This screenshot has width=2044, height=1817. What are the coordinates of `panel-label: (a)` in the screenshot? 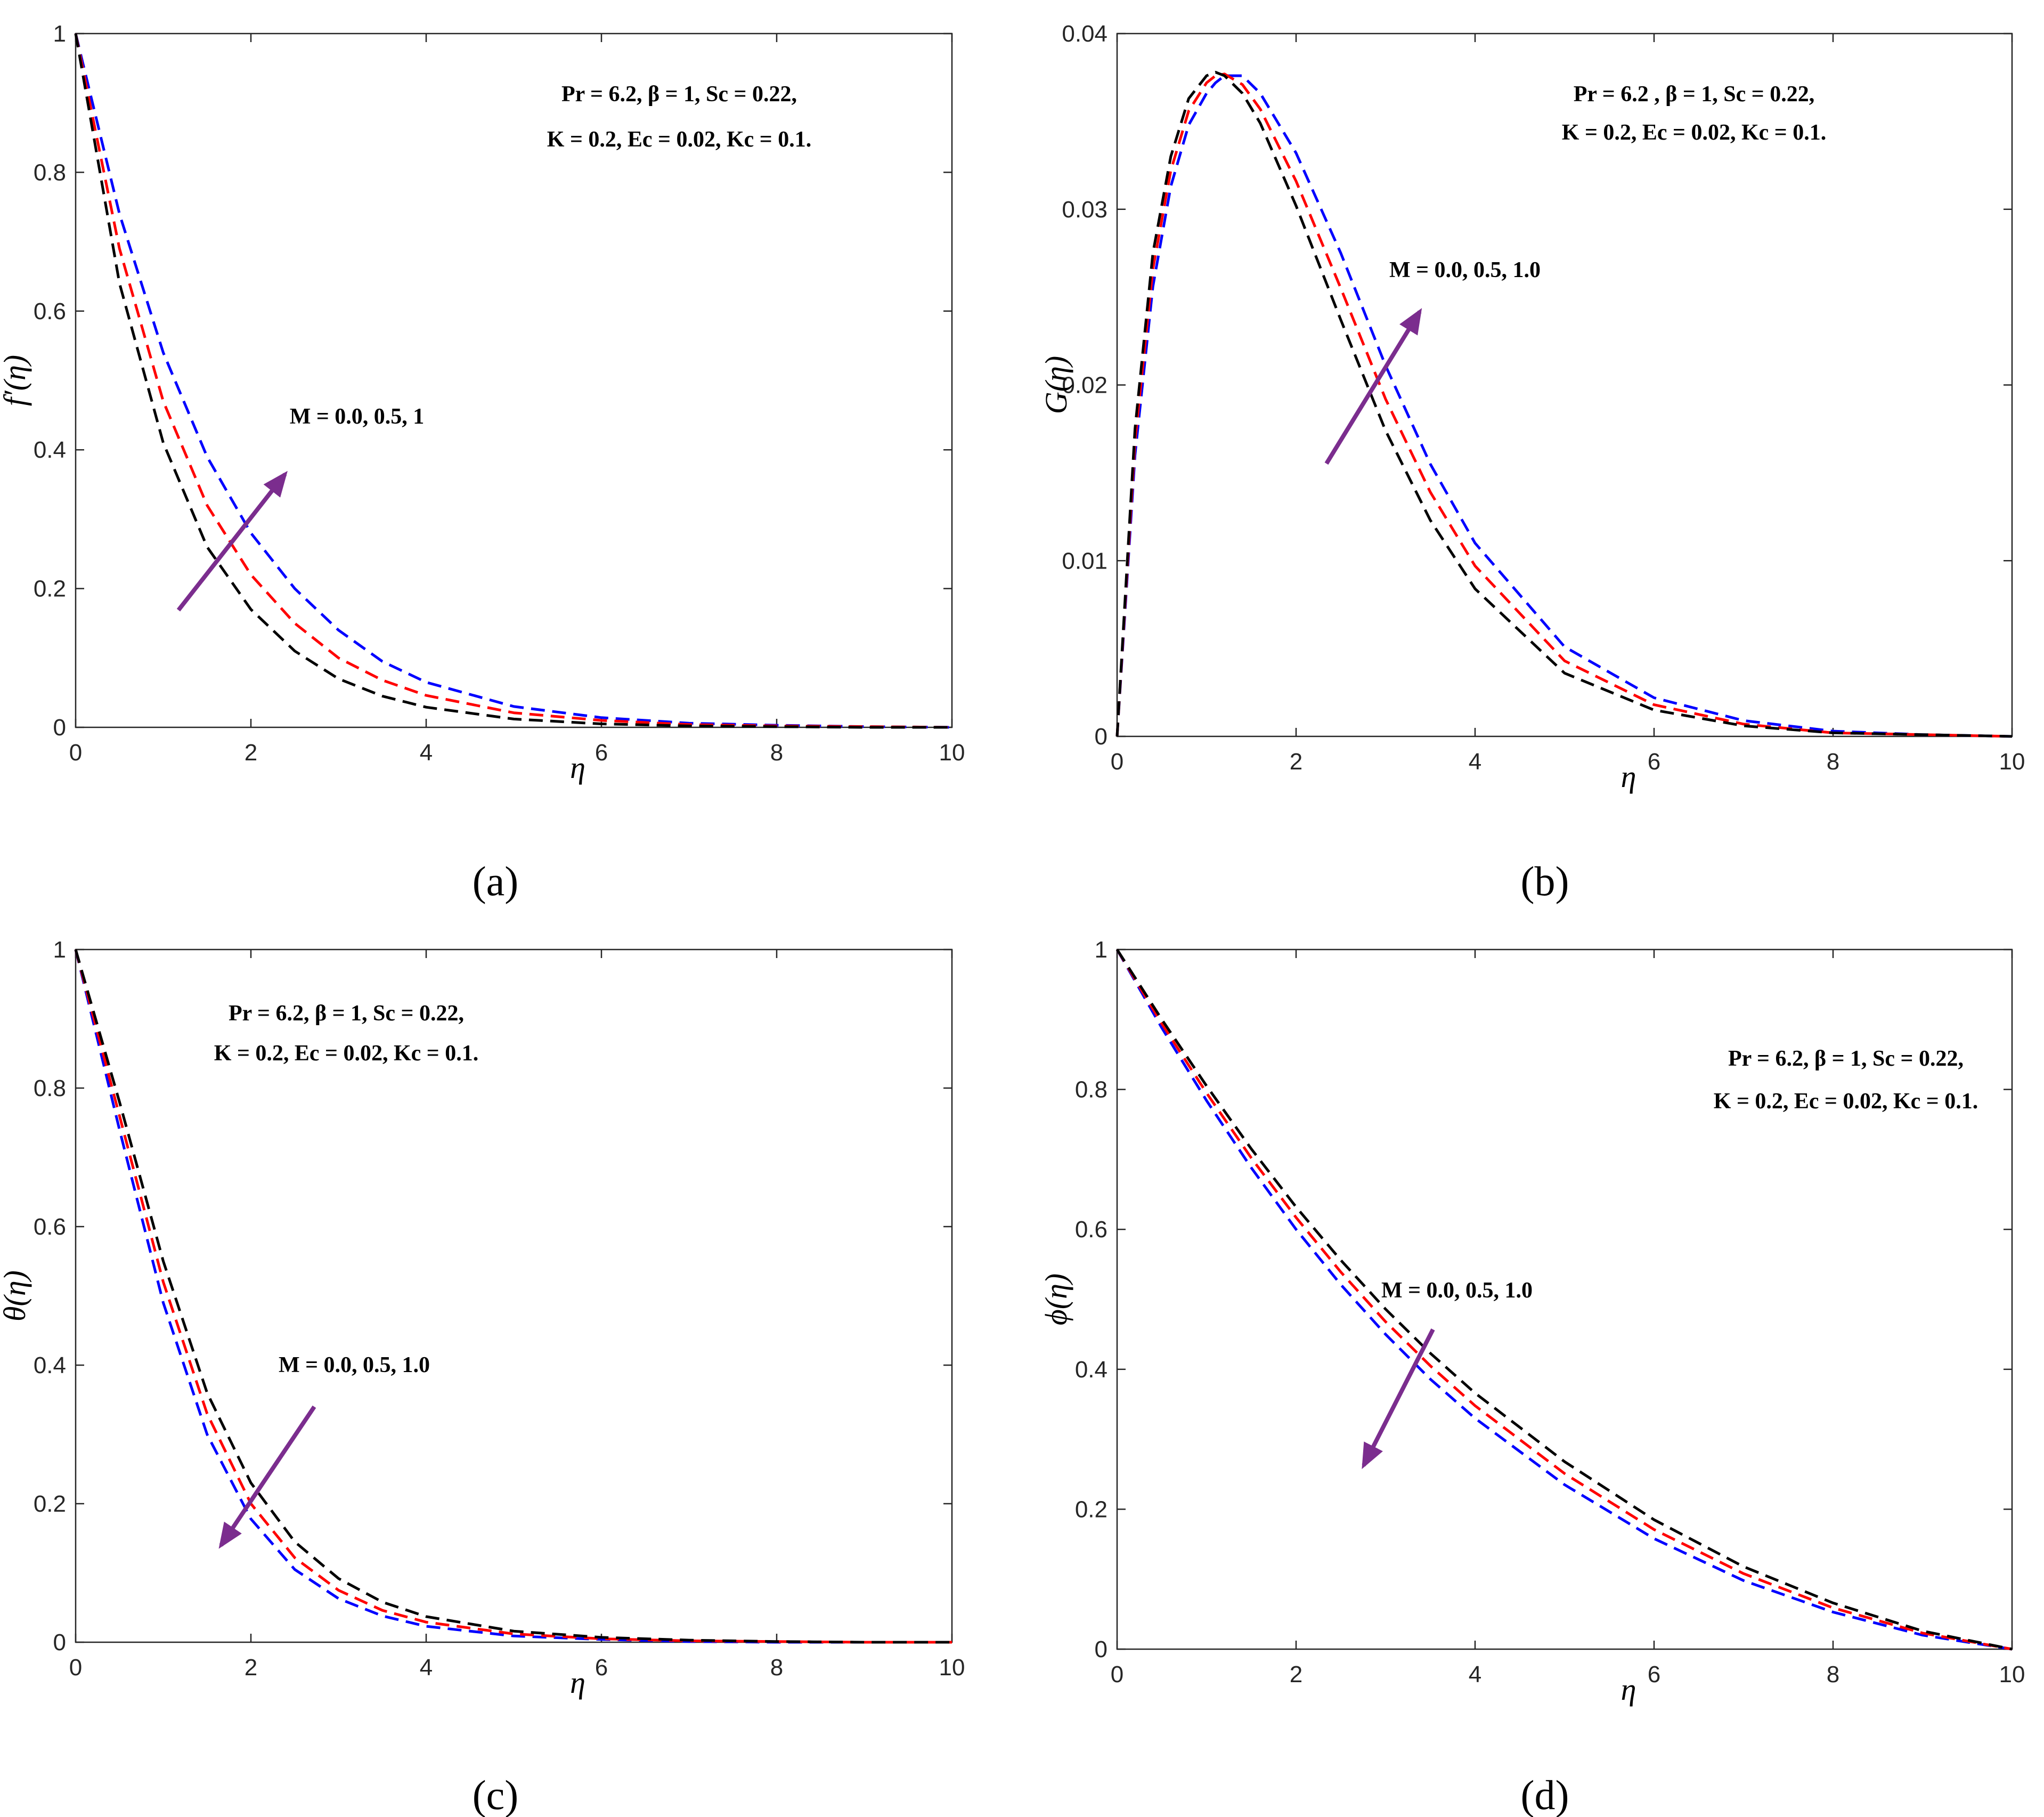 It's located at (496, 881).